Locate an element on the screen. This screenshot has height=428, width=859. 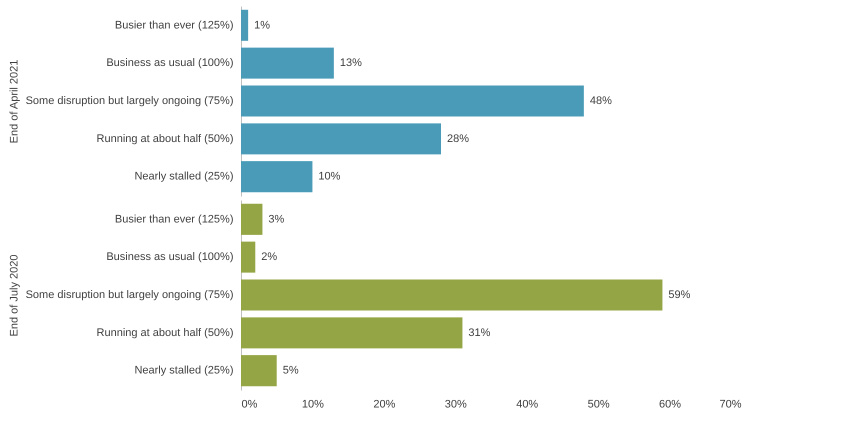
x-tick-label: 20% is located at coordinates (384, 404).